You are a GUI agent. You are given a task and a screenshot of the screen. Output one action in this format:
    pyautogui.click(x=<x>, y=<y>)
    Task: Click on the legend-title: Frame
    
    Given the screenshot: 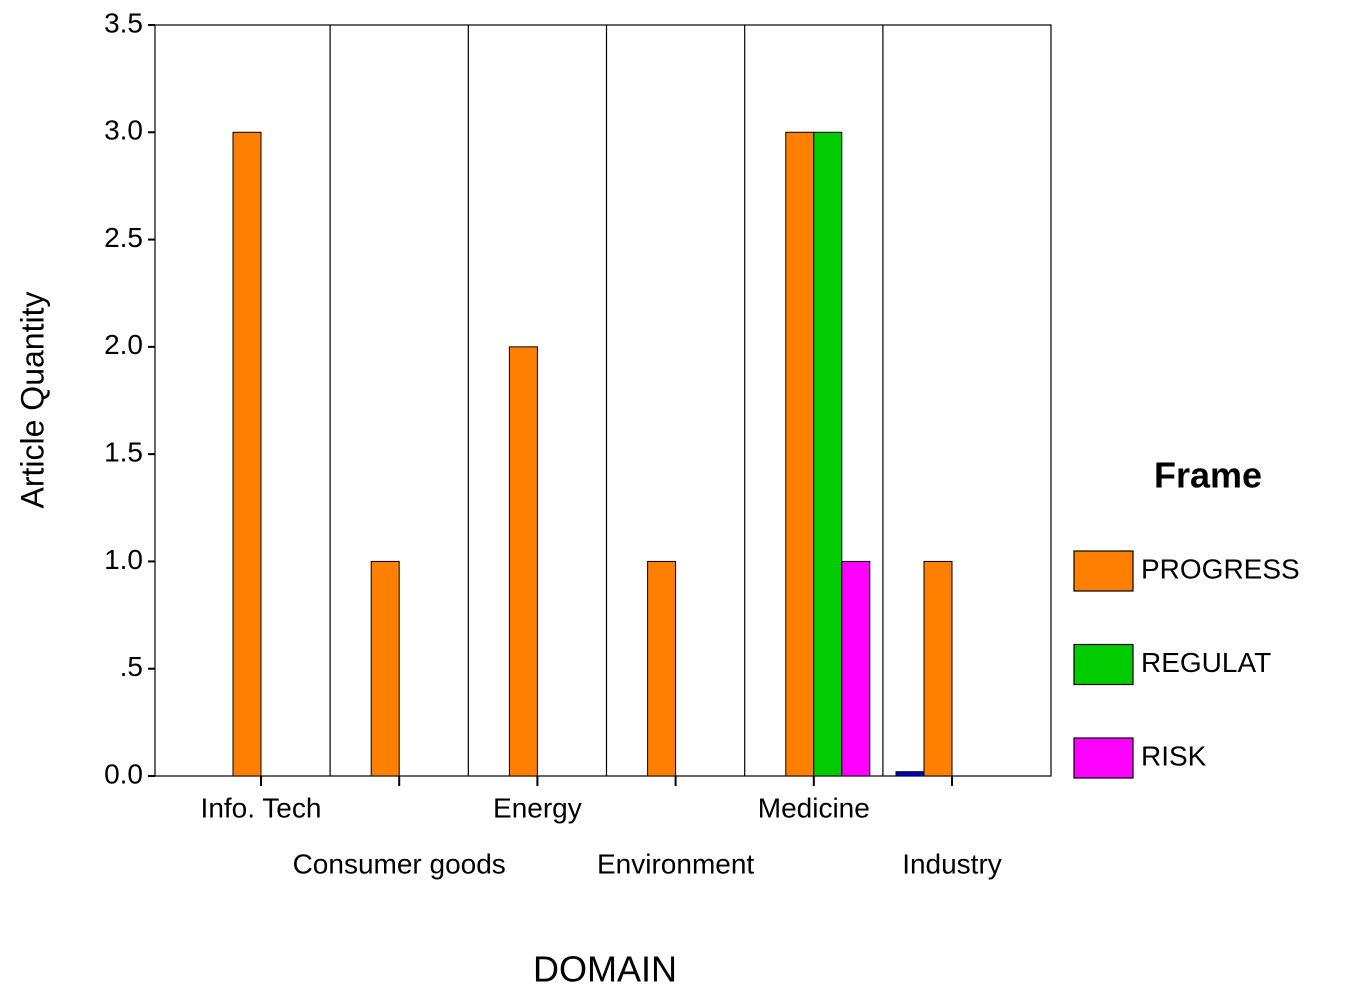 What is the action you would take?
    pyautogui.click(x=1208, y=475)
    